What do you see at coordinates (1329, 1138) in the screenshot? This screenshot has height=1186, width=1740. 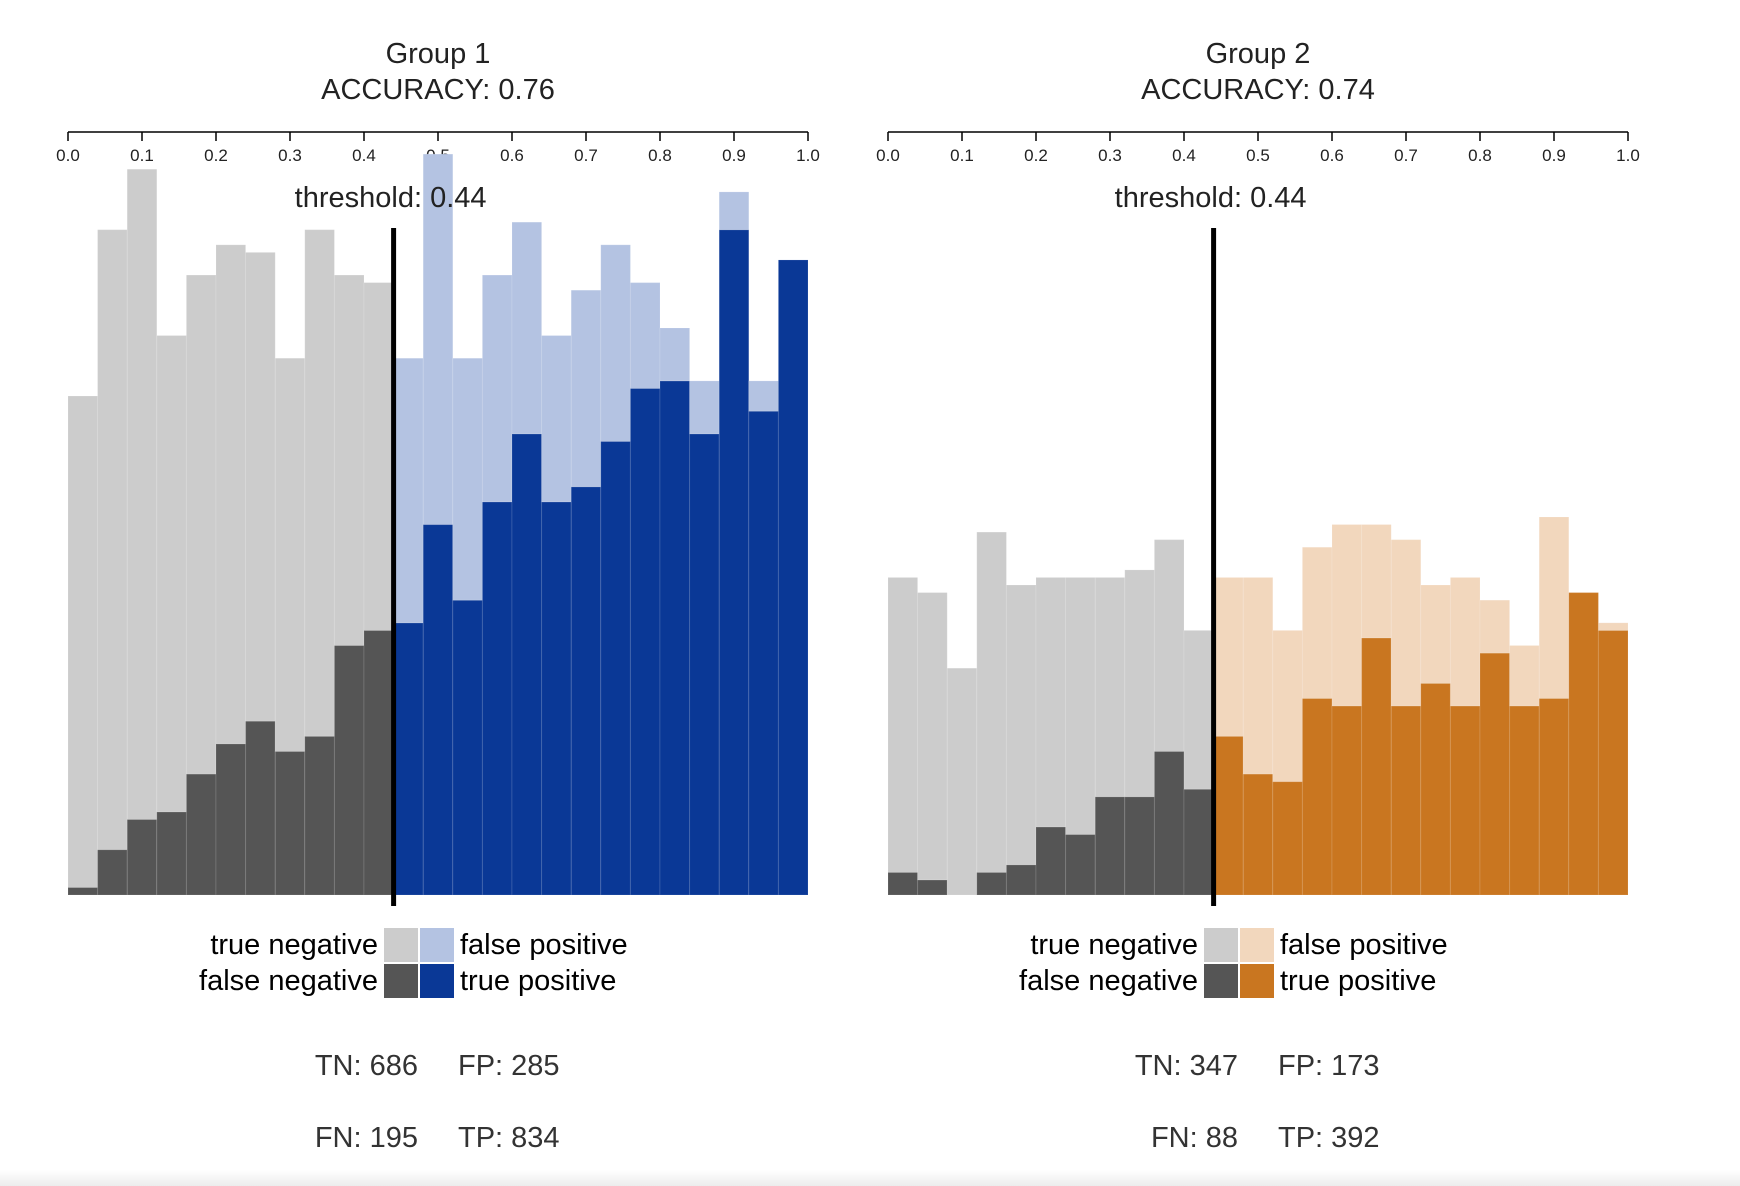 I see `tp-count: TP: 392` at bounding box center [1329, 1138].